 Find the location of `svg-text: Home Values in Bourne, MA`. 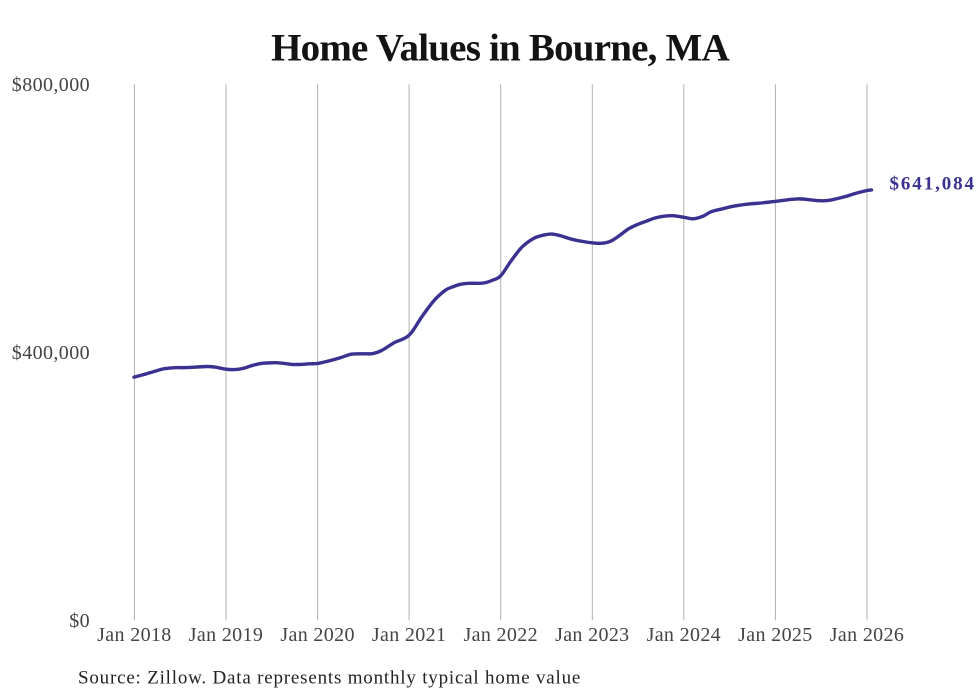

svg-text: Home Values in Bourne, MA is located at coordinates (500, 48).